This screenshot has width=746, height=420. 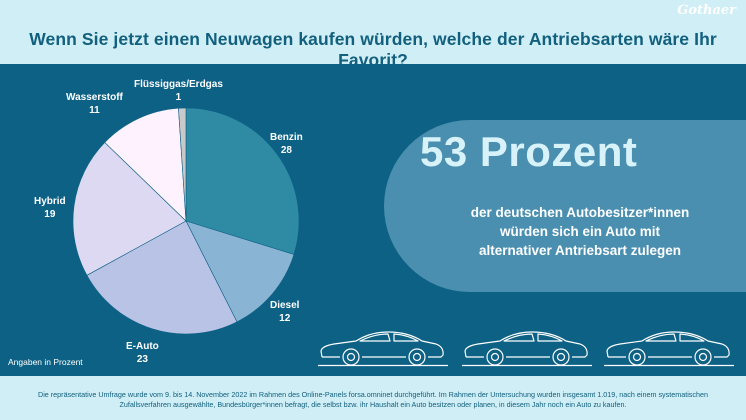 What do you see at coordinates (529, 151) in the screenshot?
I see `callout-headline: 53 Prozent` at bounding box center [529, 151].